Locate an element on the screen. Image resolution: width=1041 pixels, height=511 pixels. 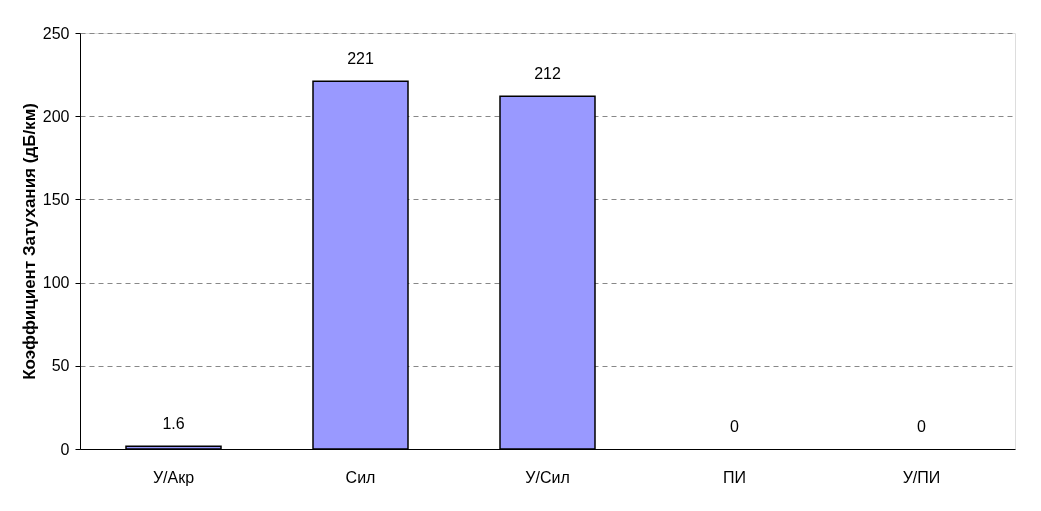
data-label: 221 is located at coordinates (360, 59).